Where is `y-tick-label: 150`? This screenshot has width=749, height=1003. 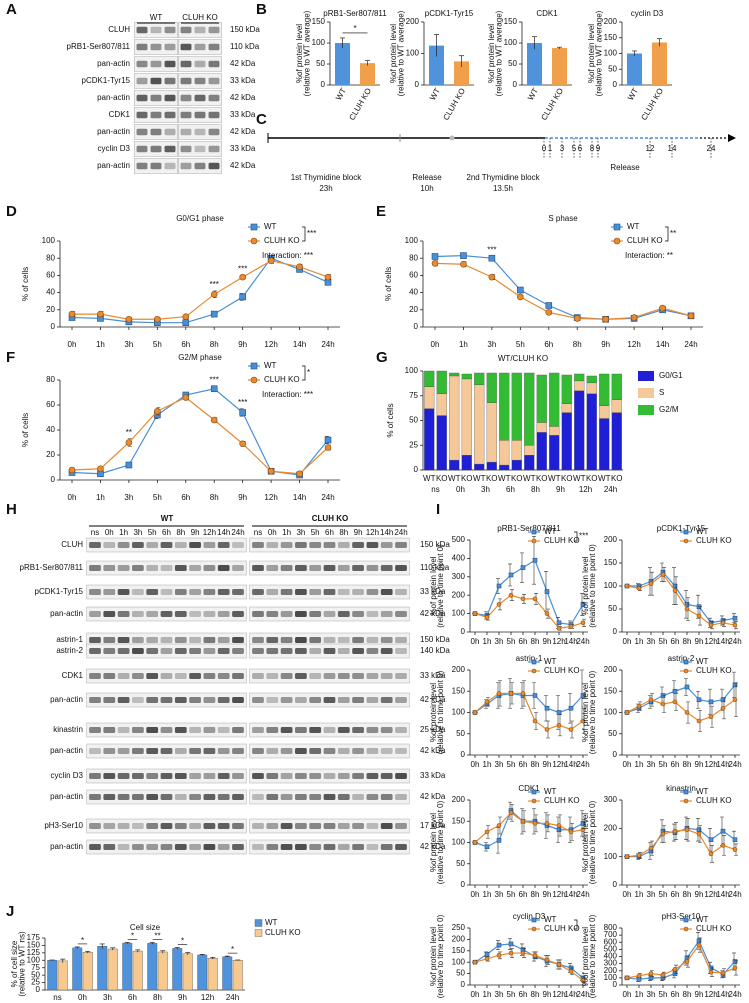 y-tick-label: 150 is located at coordinates (459, 950).